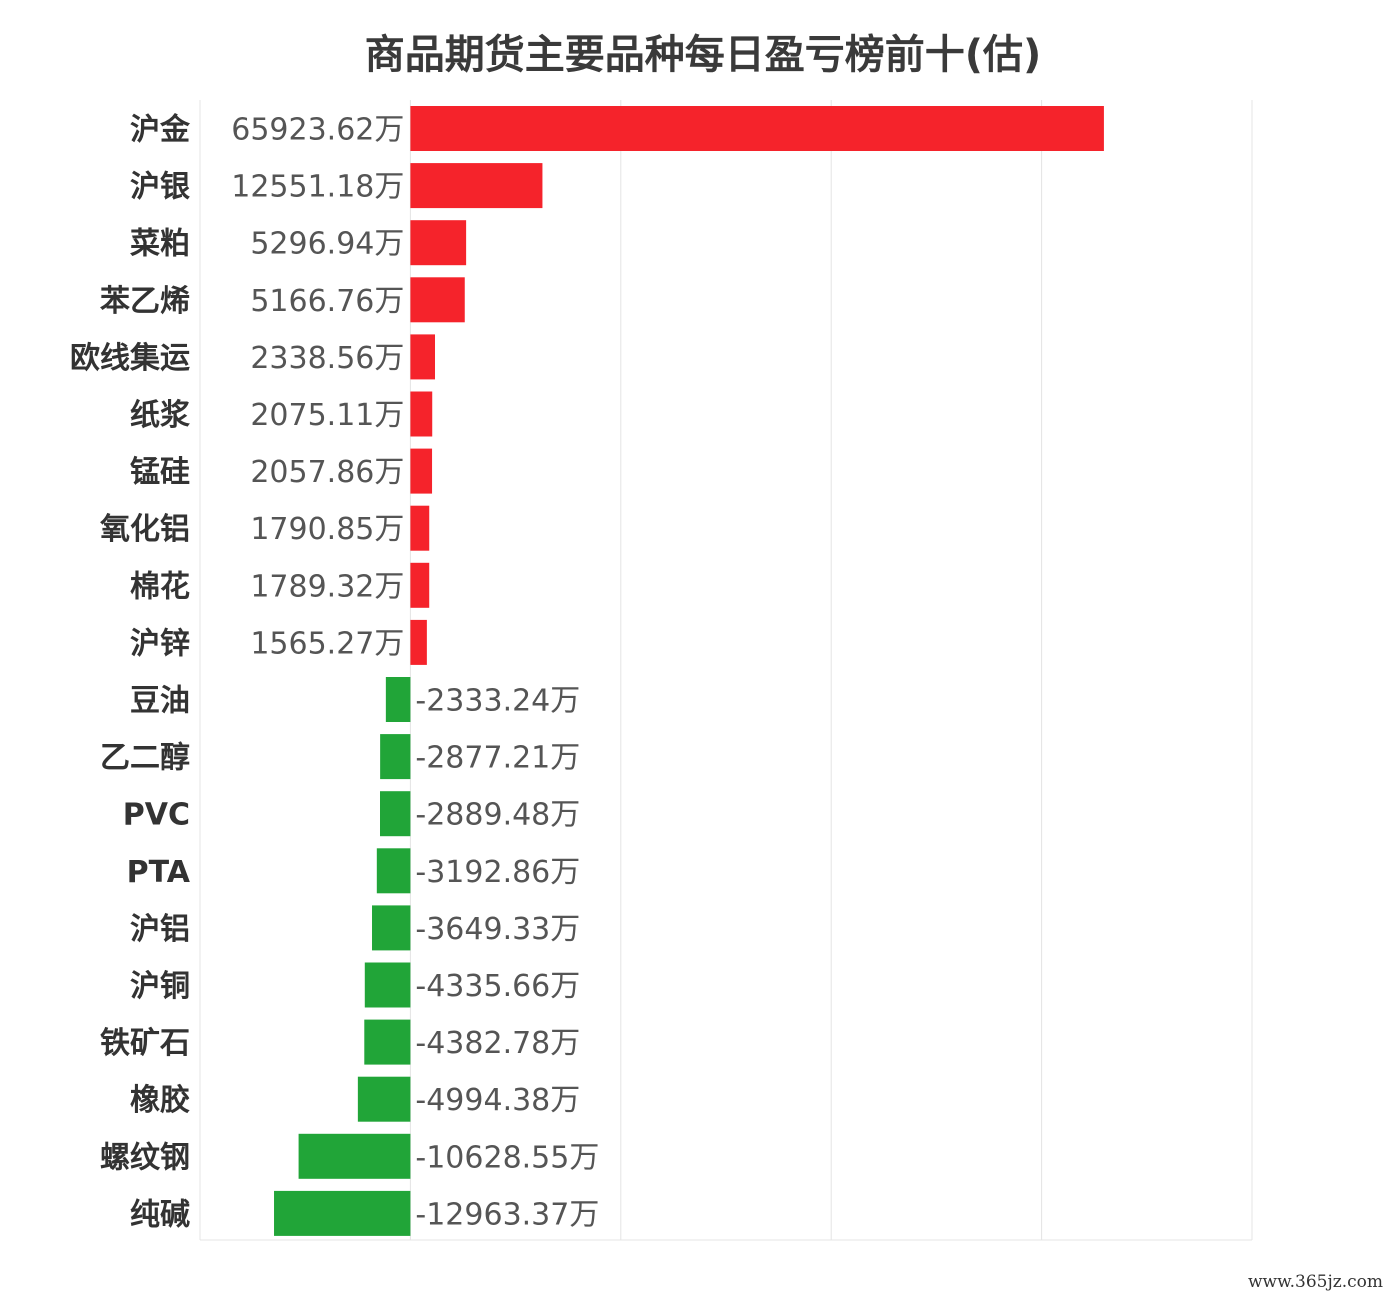  I want to click on chart-title: 商品期货主要品种每日盈亏榜前十(估), so click(703, 55).